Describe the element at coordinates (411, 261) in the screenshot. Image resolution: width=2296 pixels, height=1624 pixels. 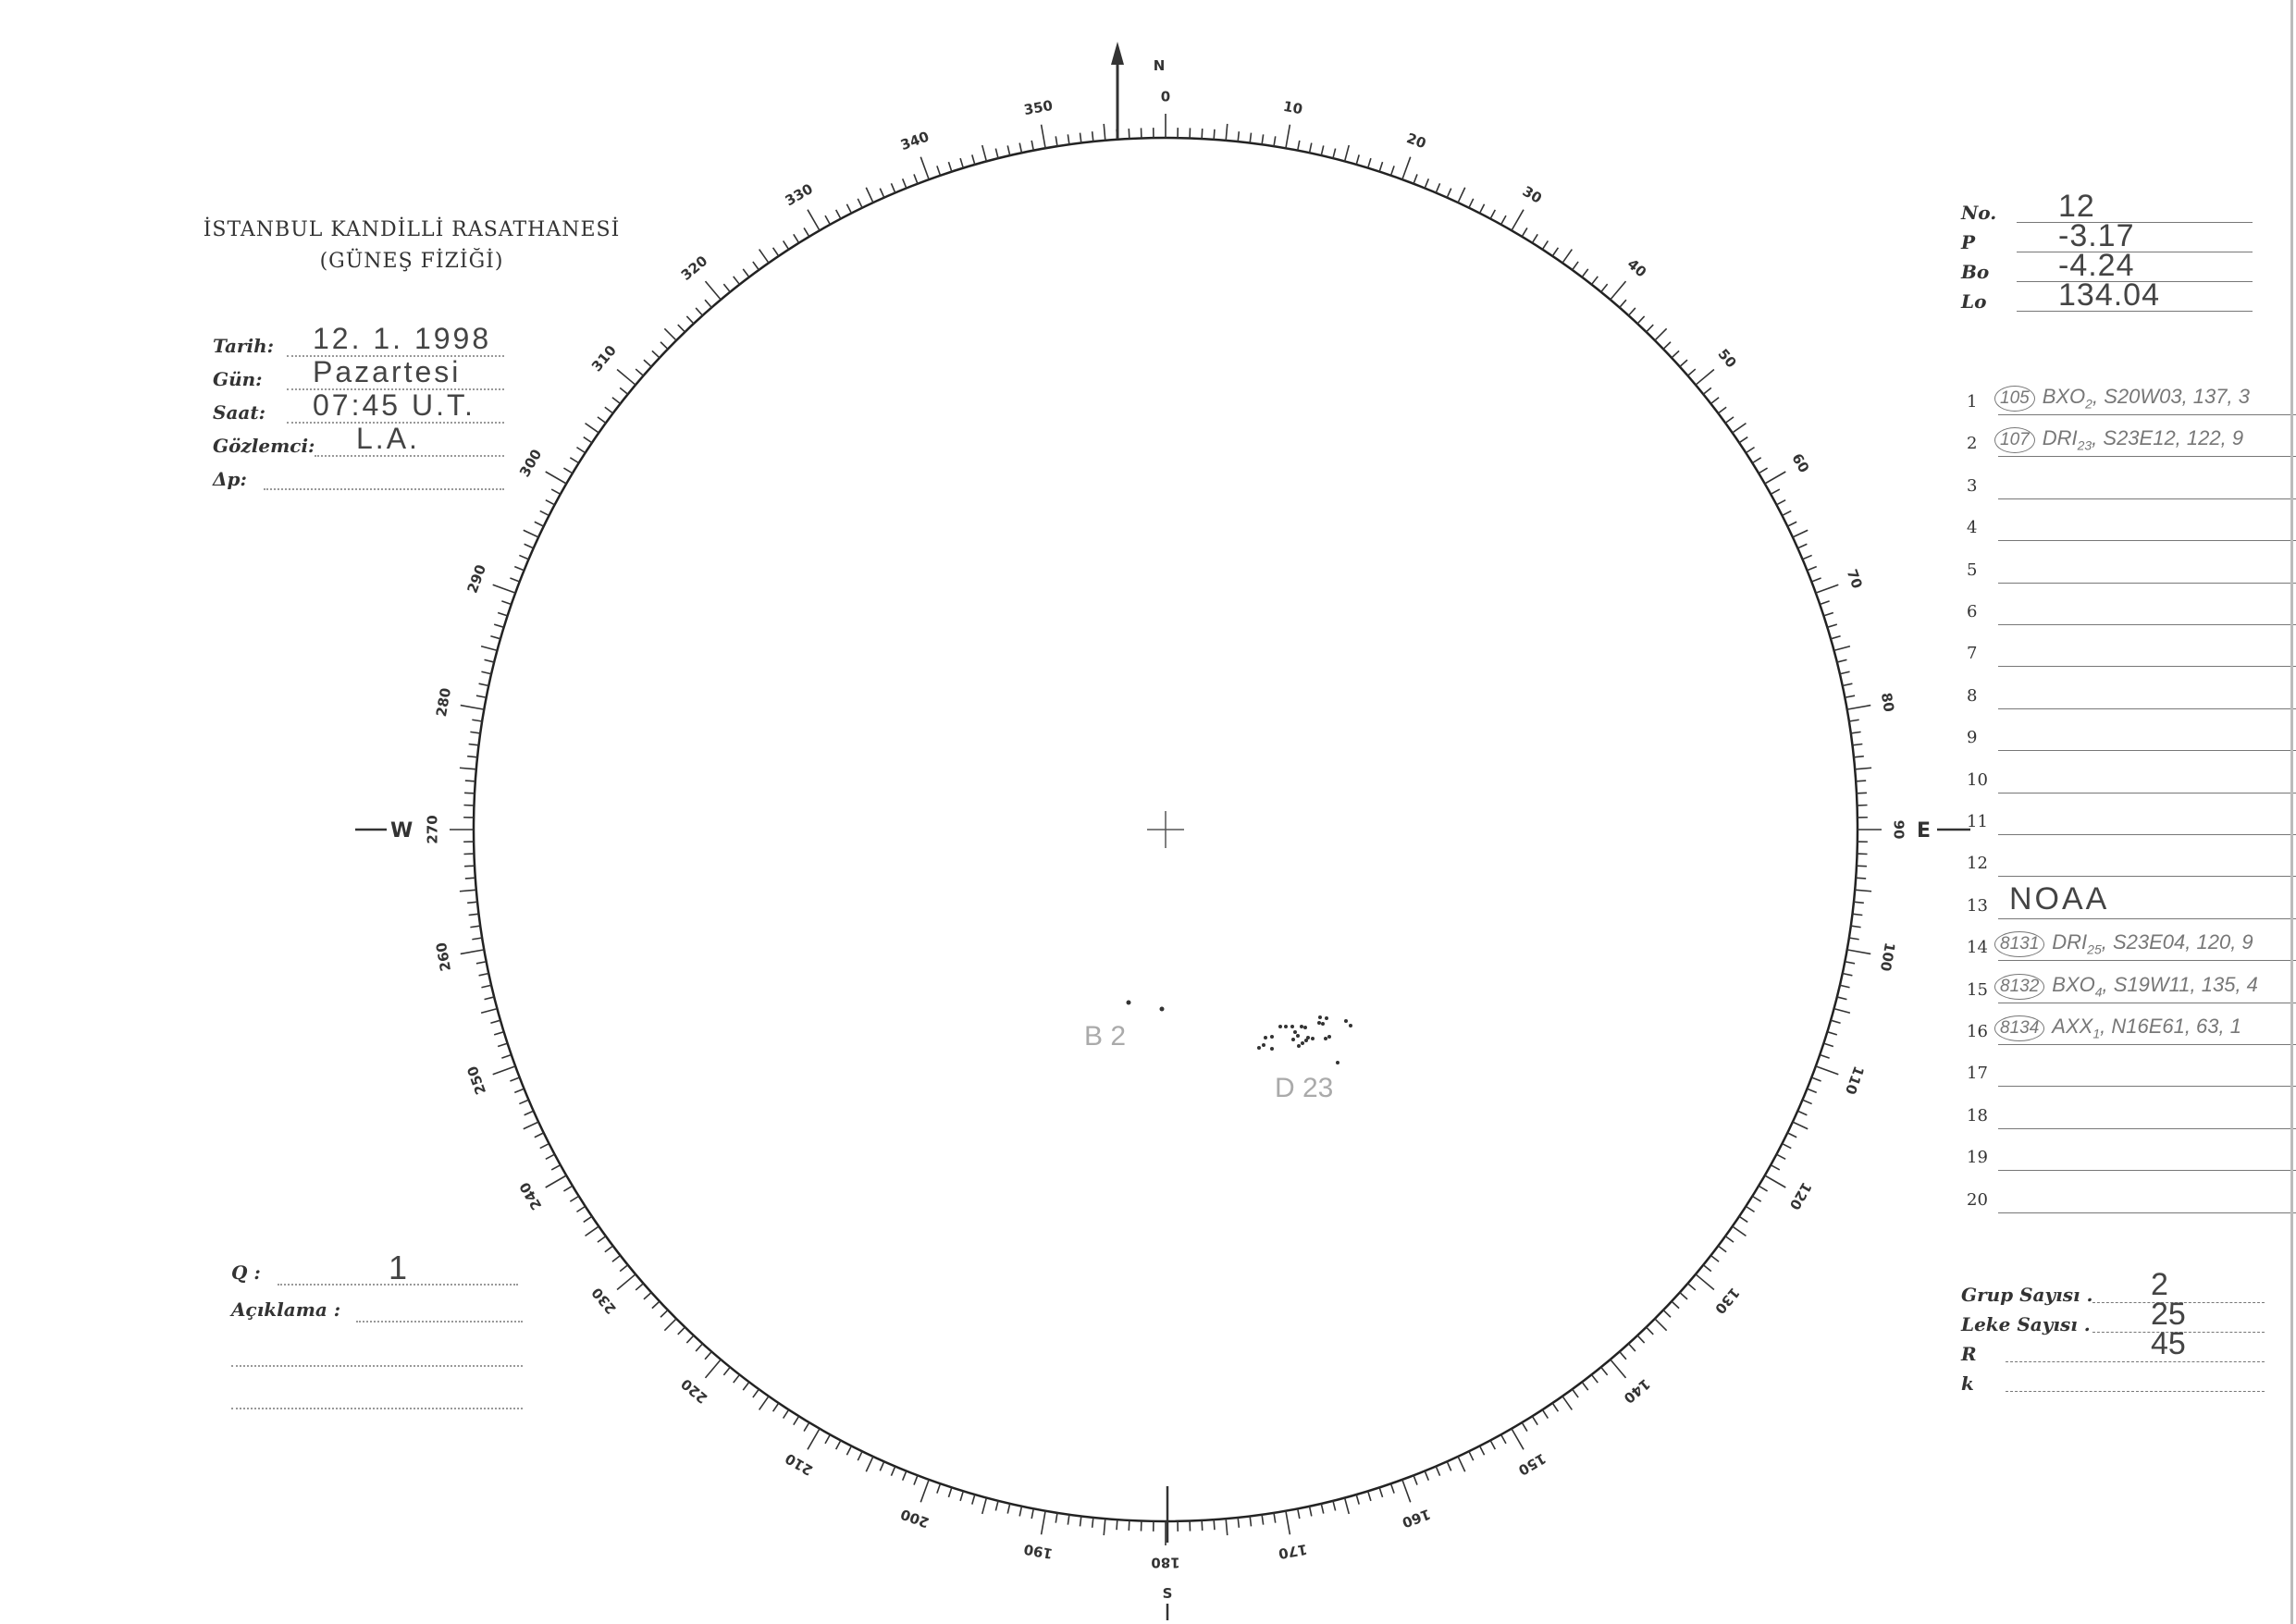
I see `observatory-subtitle: (GÜNEŞ FİZİĞİ)` at that location.